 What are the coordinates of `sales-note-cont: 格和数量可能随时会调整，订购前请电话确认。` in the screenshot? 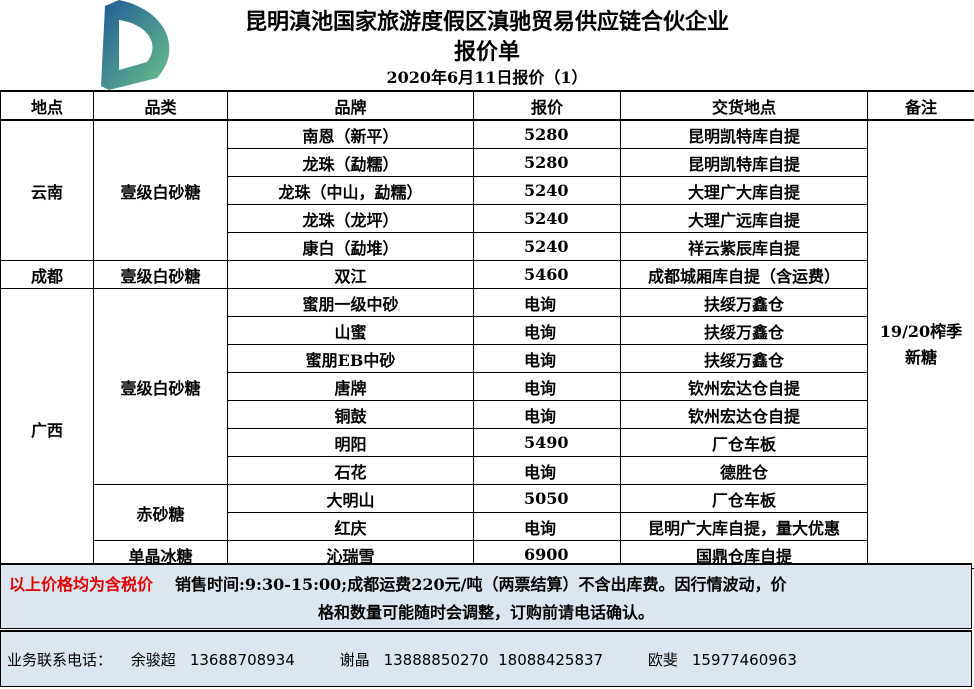 It's located at (486, 613).